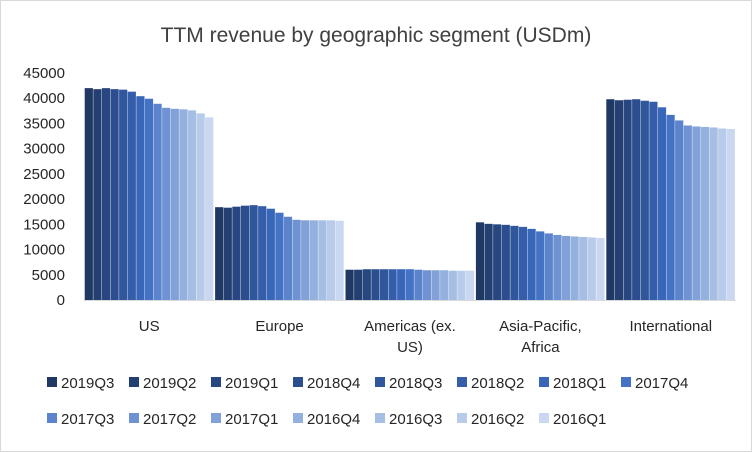  I want to click on y-tick-label: 5000, so click(48, 275).